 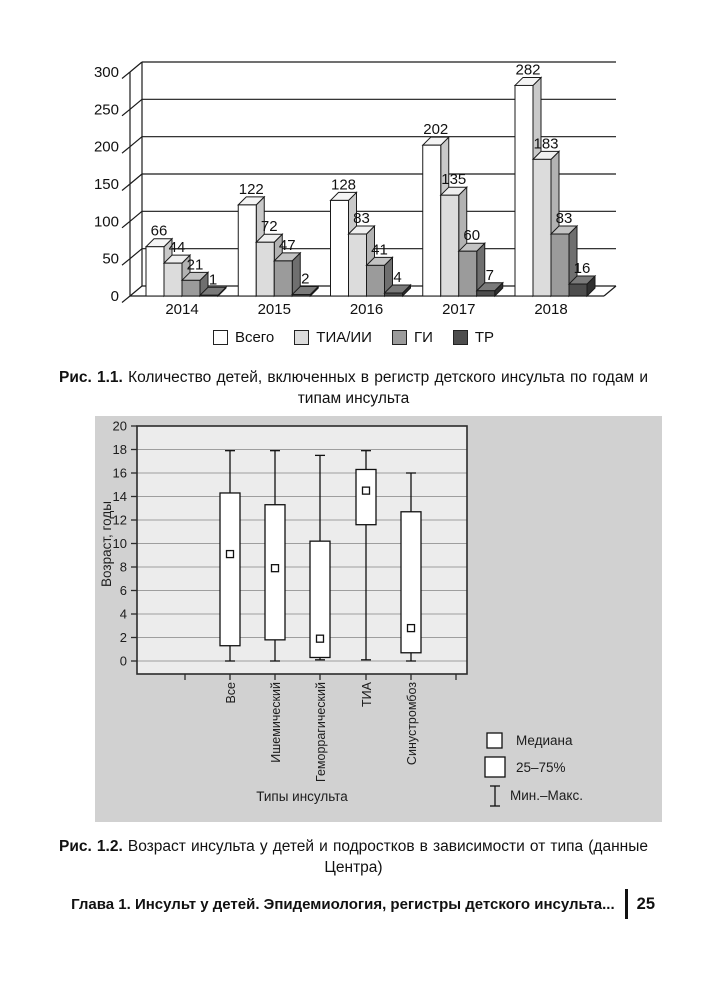 I want to click on bar-value-label: 4, so click(x=397, y=277).